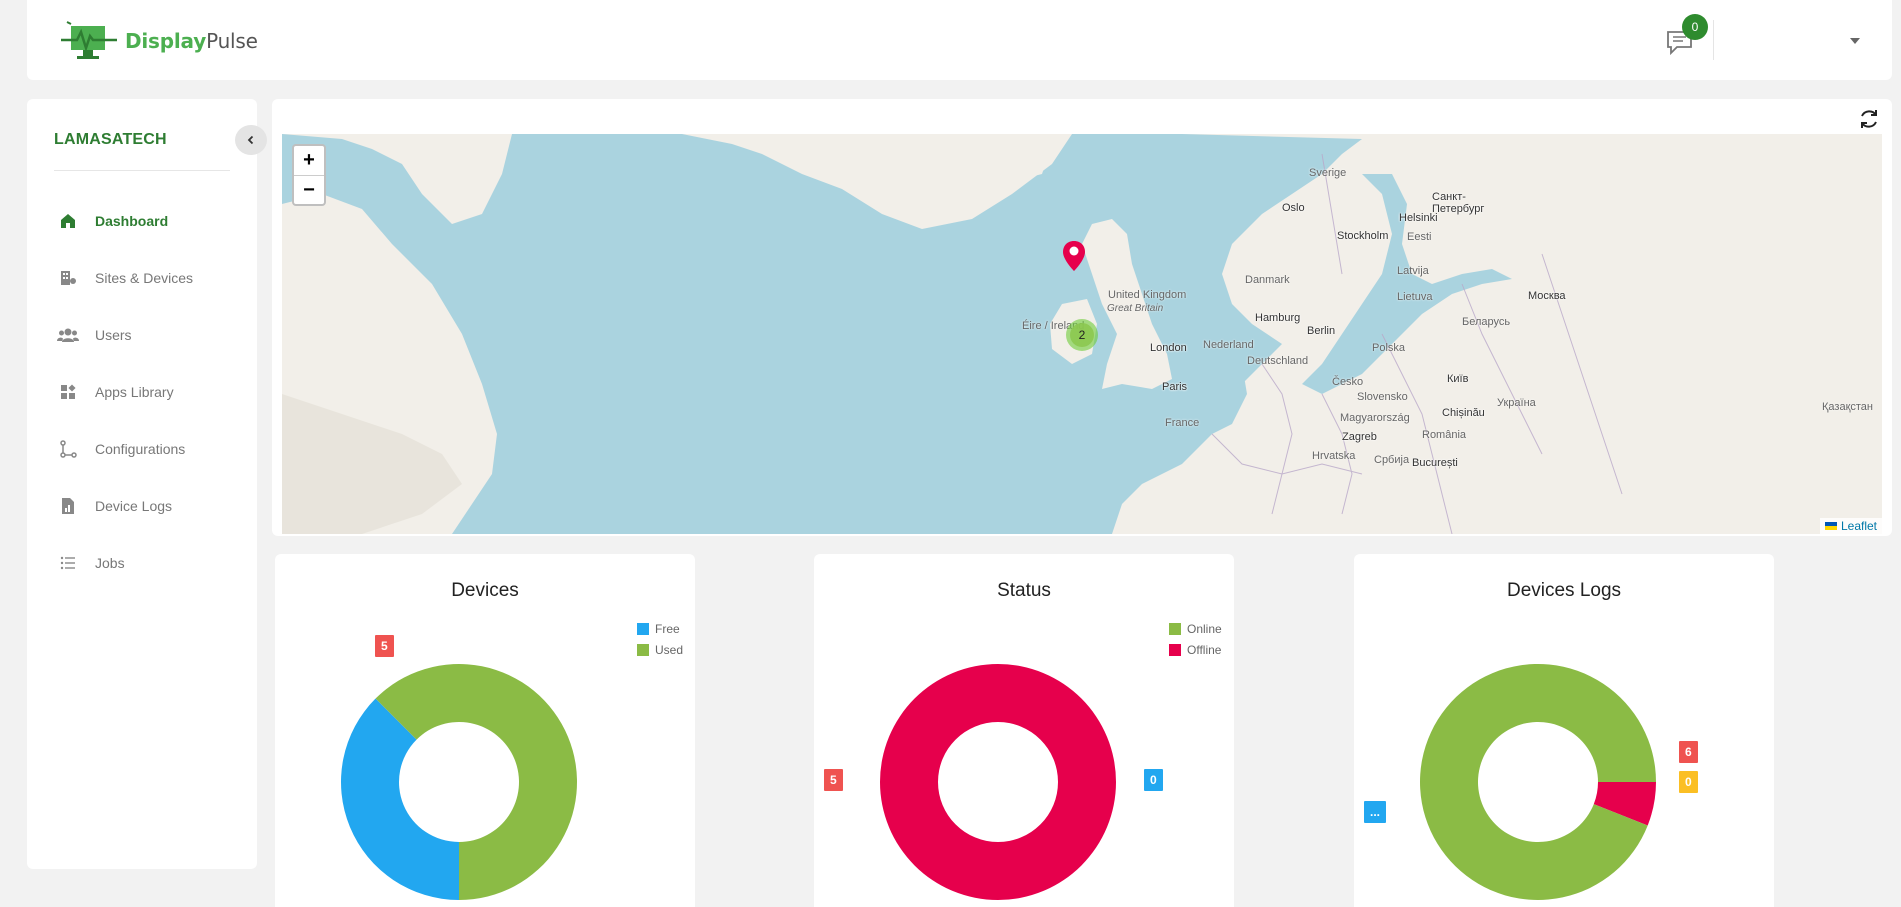  I want to click on map-label: Србија, so click(1392, 460).